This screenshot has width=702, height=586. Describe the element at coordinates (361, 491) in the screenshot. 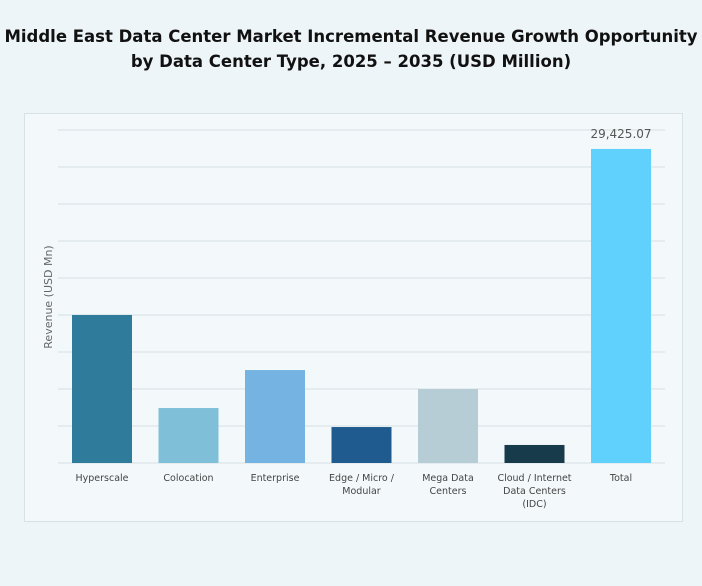

I see `x-tick-label: Modular` at that location.